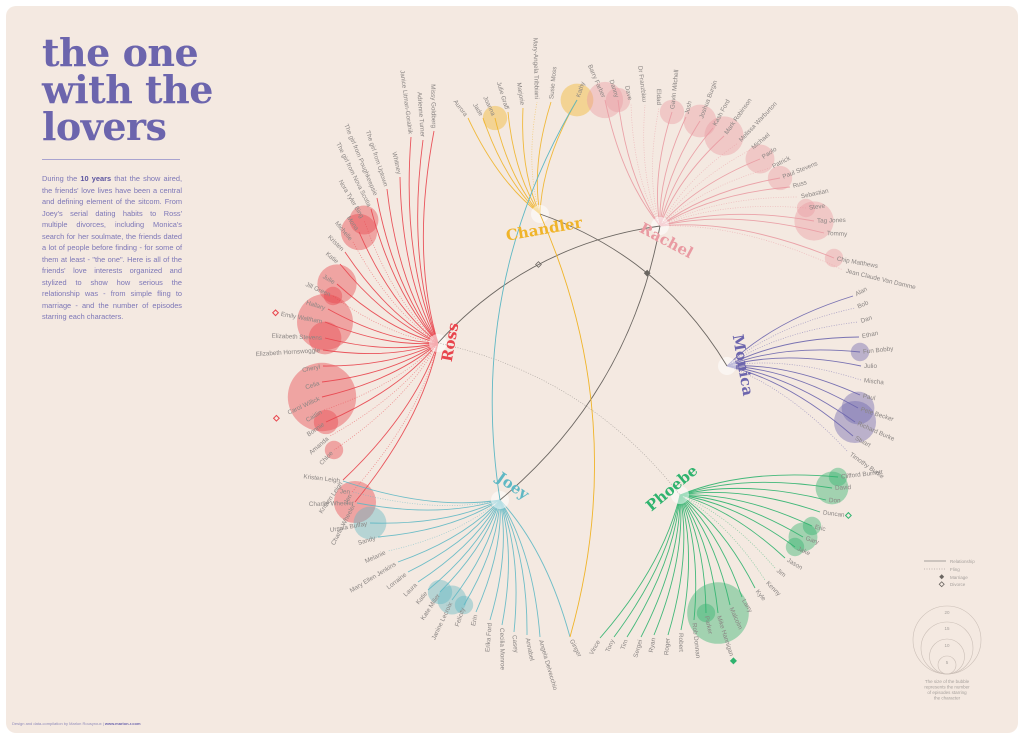  I want to click on partner-label: Eric, so click(820, 528).